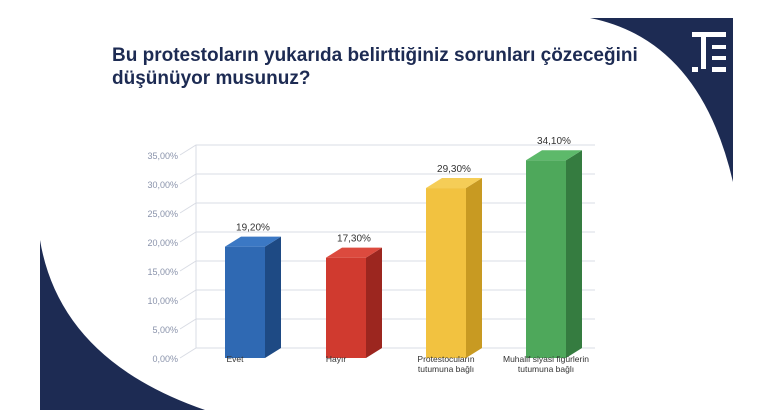 The image size is (774, 417). I want to click on x-tick-label: Evet, so click(235, 359).